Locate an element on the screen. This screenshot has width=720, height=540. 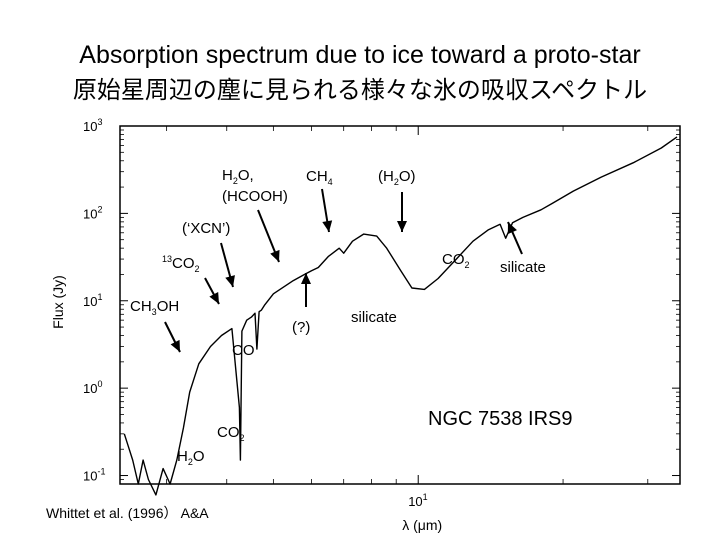
x-tick-label: 101 is located at coordinates (417, 500).